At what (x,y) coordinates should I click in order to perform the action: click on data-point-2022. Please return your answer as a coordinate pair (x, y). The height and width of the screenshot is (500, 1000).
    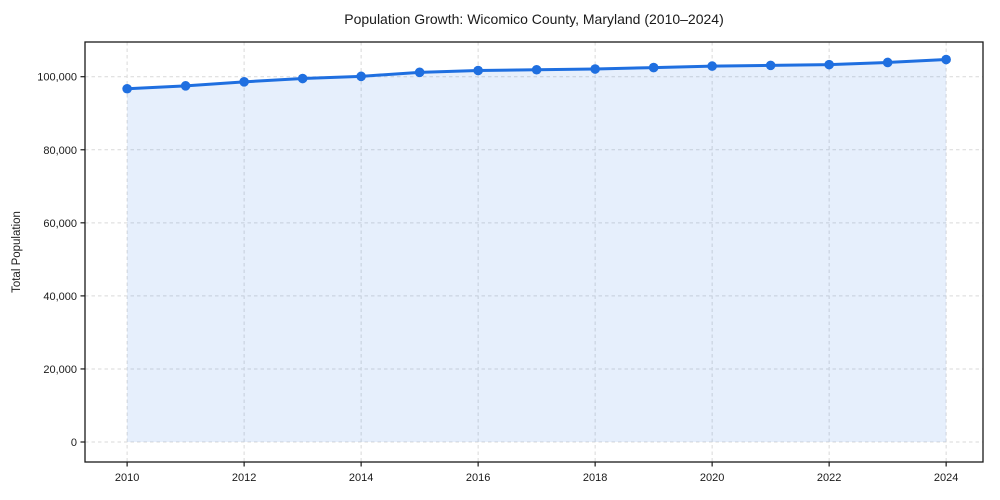
    Looking at the image, I should click on (829, 64).